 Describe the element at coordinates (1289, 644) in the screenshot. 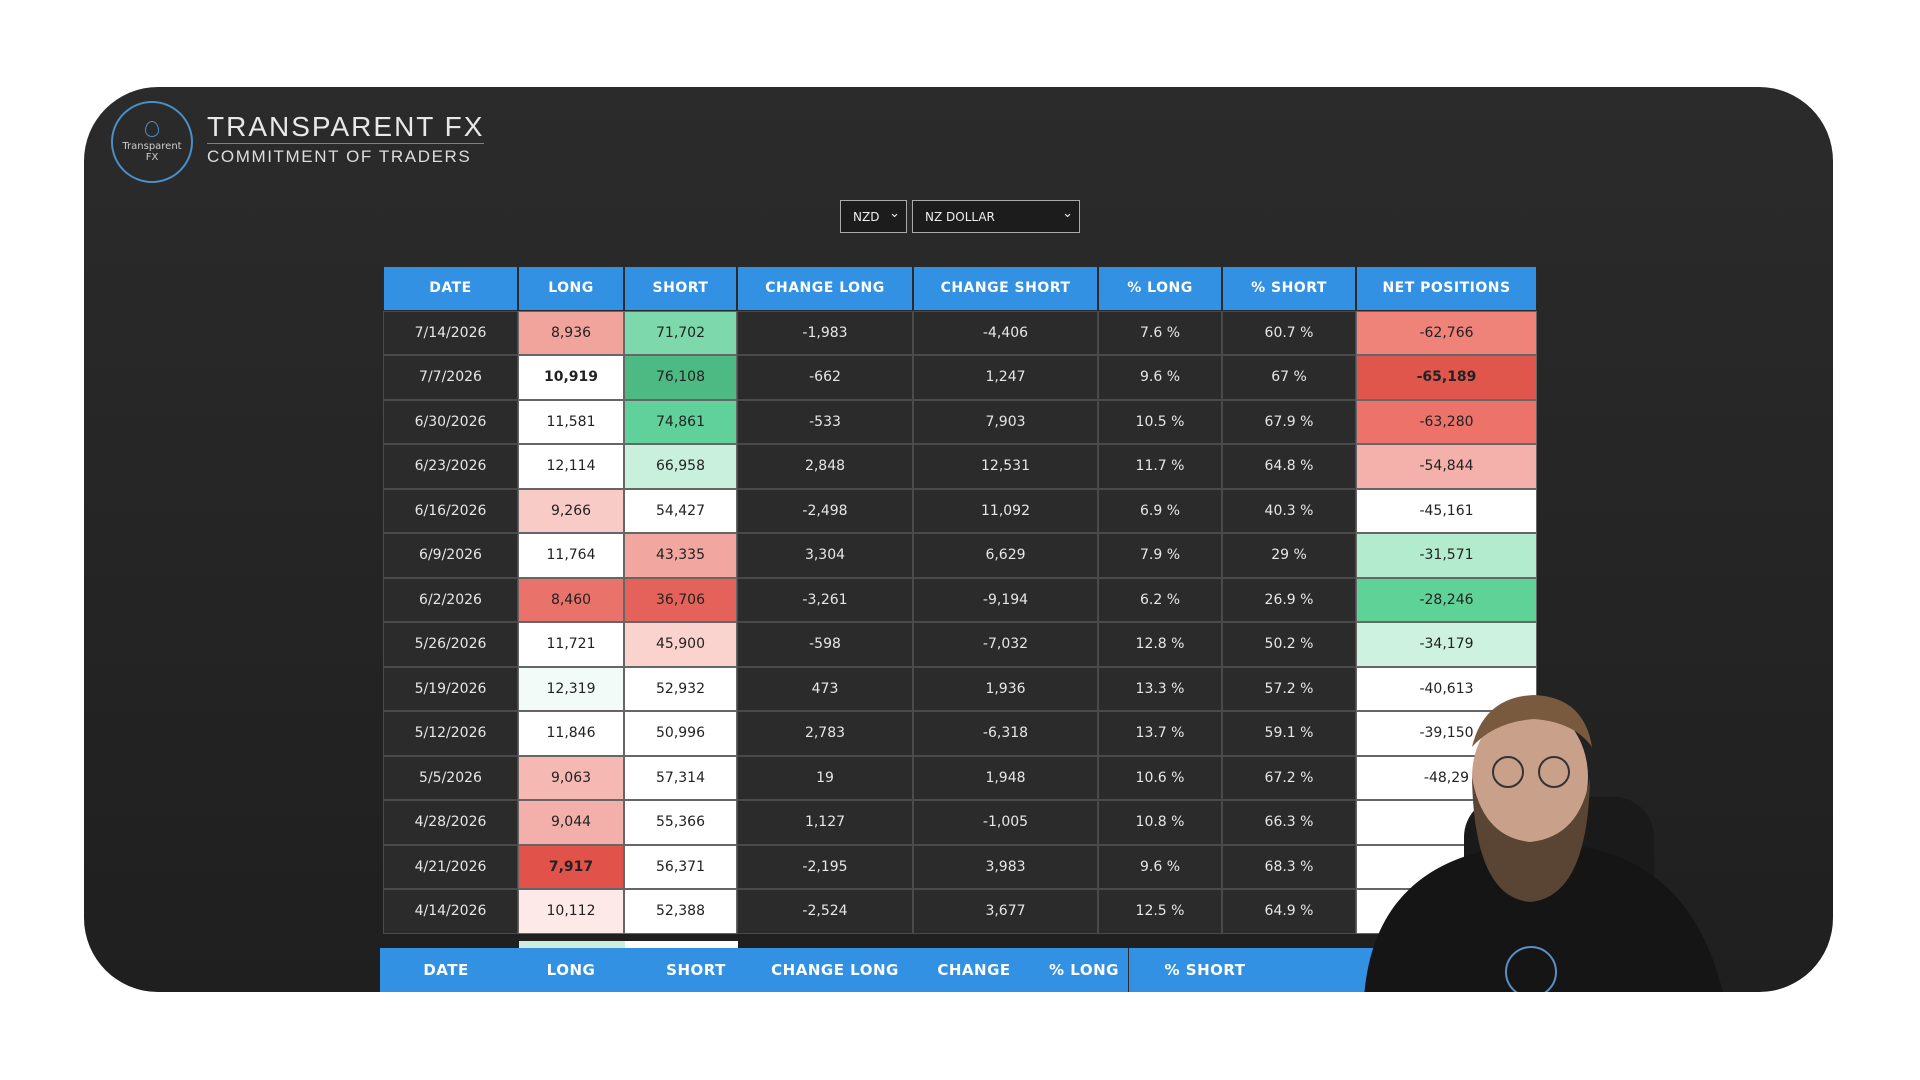

I see `table-cell: 50.2 %` at that location.